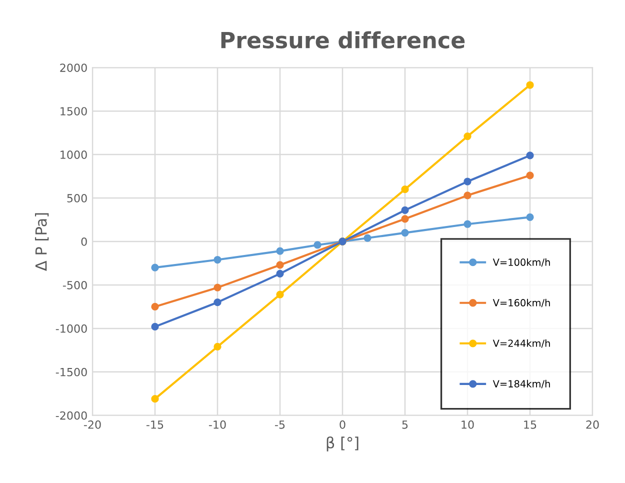 Image resolution: width=625 pixels, height=483 pixels. Describe the element at coordinates (521, 343) in the screenshot. I see `legend-label: V=244km/h` at that location.